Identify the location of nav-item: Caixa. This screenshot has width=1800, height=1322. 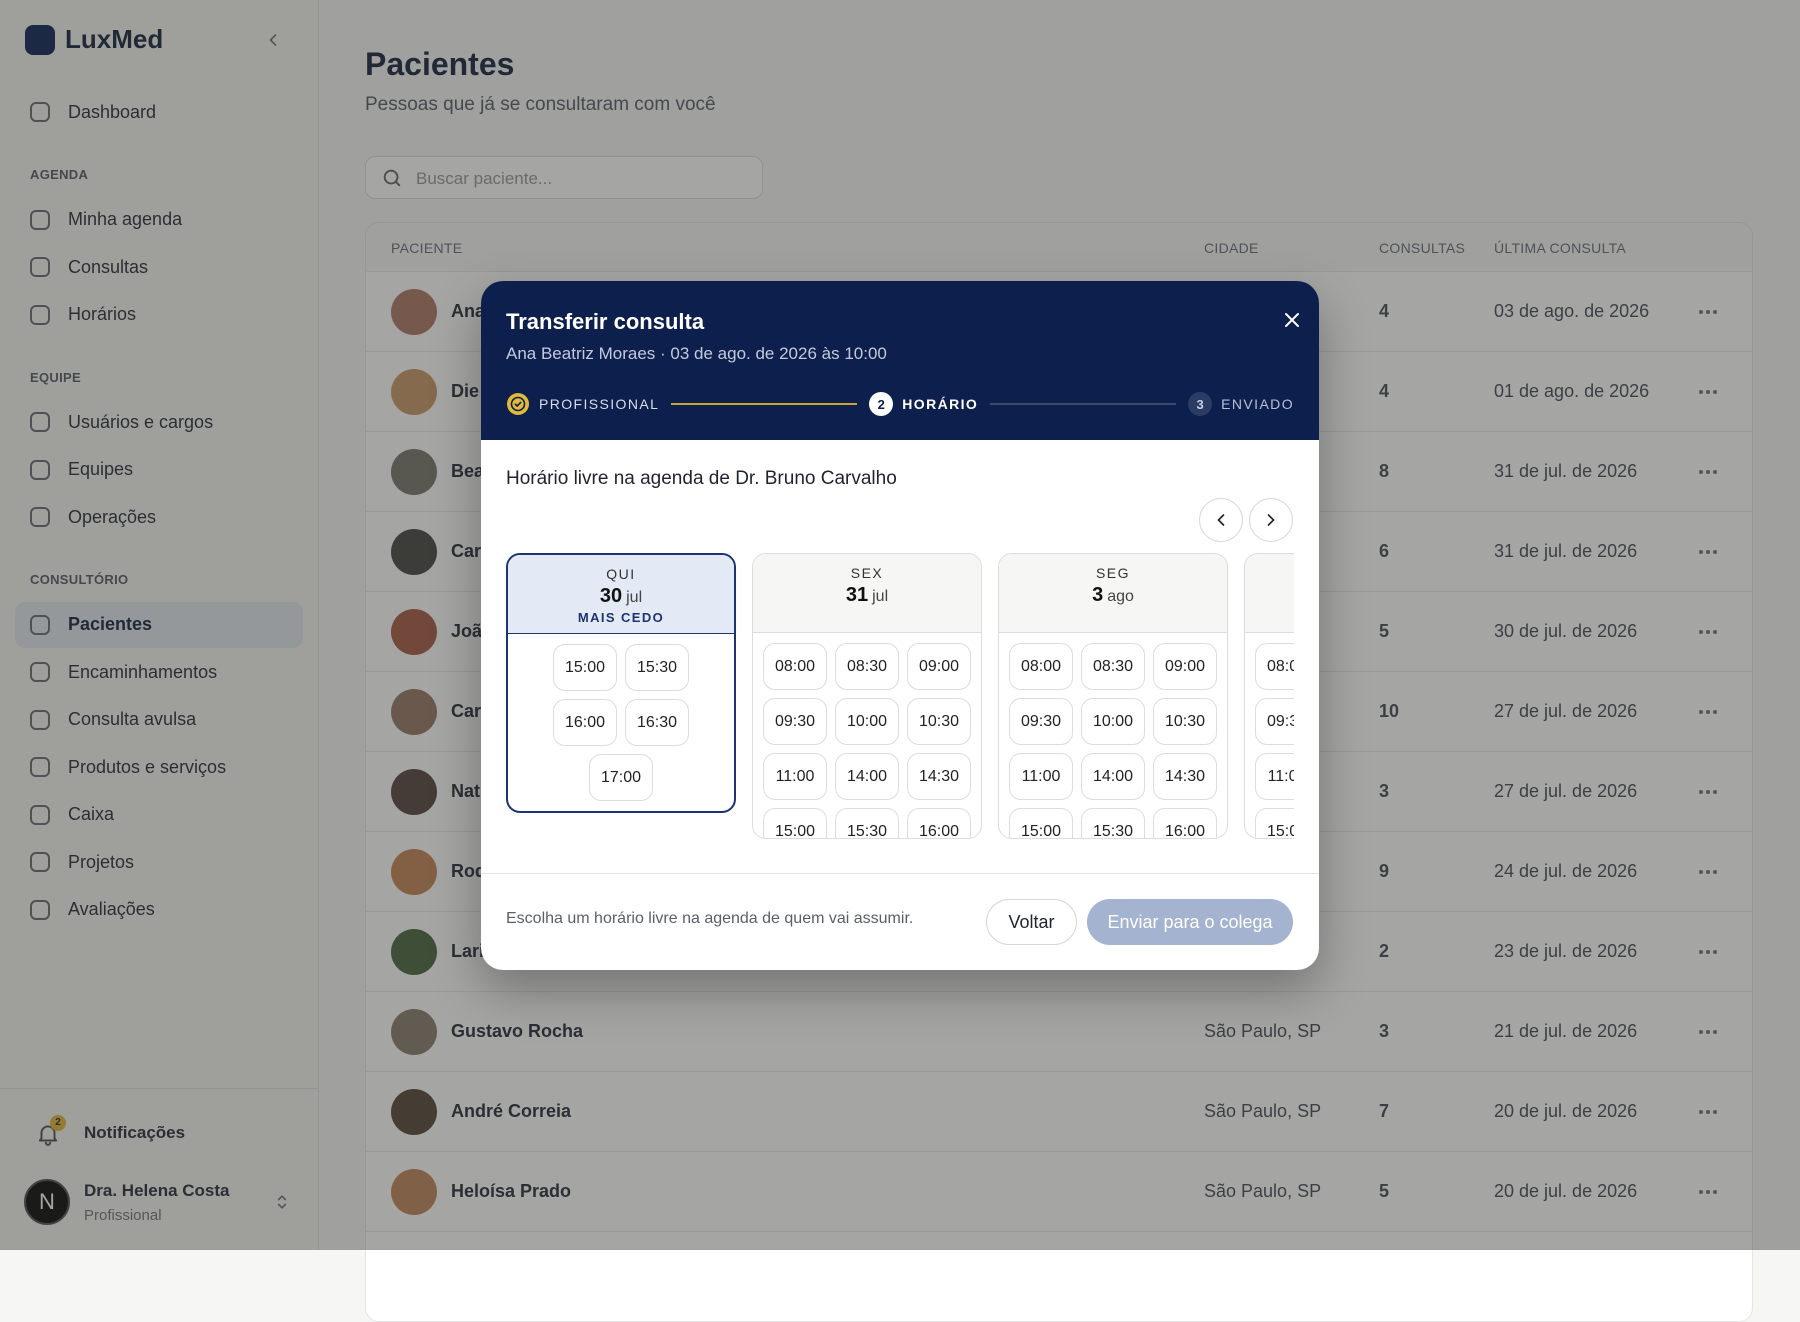
(159, 815).